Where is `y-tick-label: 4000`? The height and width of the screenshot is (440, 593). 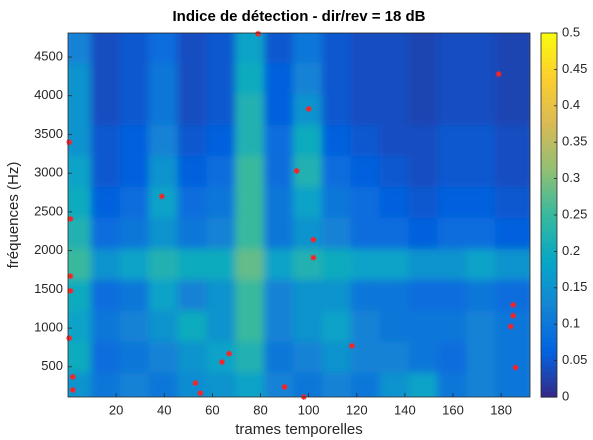 y-tick-label: 4000 is located at coordinates (48, 94).